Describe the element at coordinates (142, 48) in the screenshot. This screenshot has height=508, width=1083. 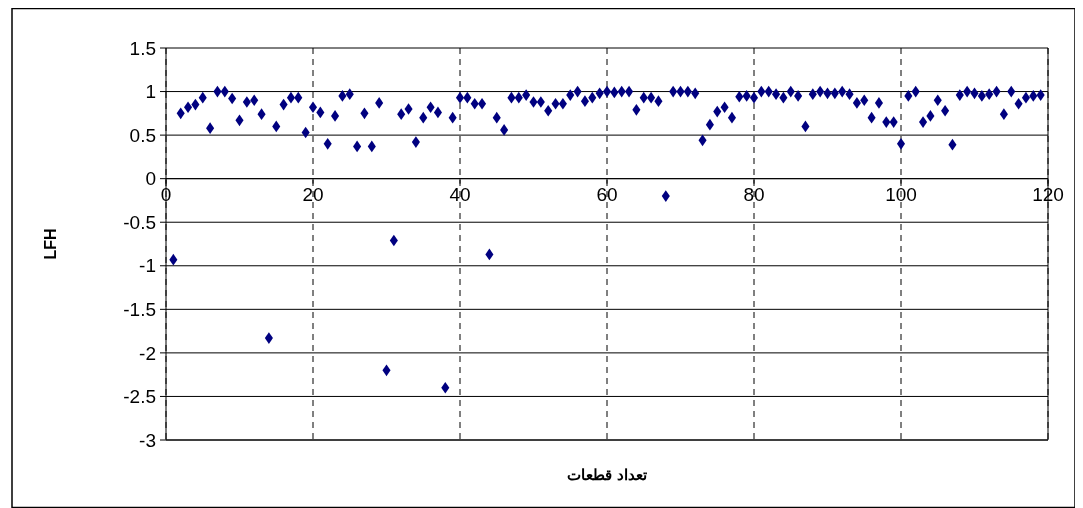
I see `y-tick-label: 1.5` at that location.